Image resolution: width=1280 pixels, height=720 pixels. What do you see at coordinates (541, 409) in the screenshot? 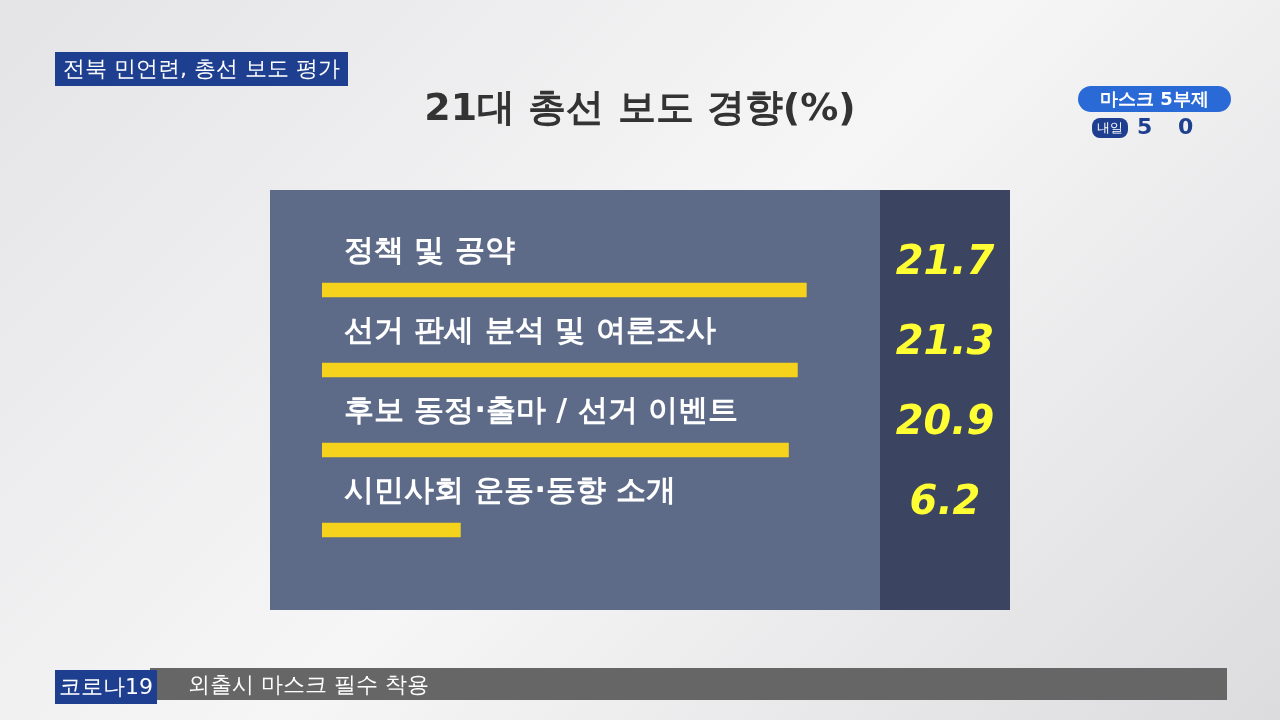
I see `y-tick-label: 후보 동정·출마 / 선거 이벤트` at bounding box center [541, 409].